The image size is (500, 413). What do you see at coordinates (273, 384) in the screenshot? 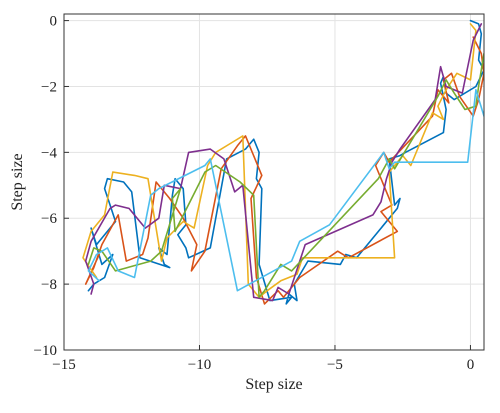
I see `x-axis-label: Step size` at bounding box center [273, 384].